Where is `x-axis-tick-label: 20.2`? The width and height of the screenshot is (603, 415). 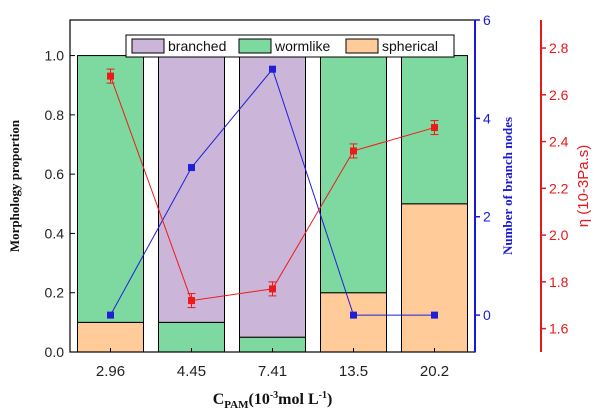 x-axis-tick-label: 20.2 is located at coordinates (434, 371).